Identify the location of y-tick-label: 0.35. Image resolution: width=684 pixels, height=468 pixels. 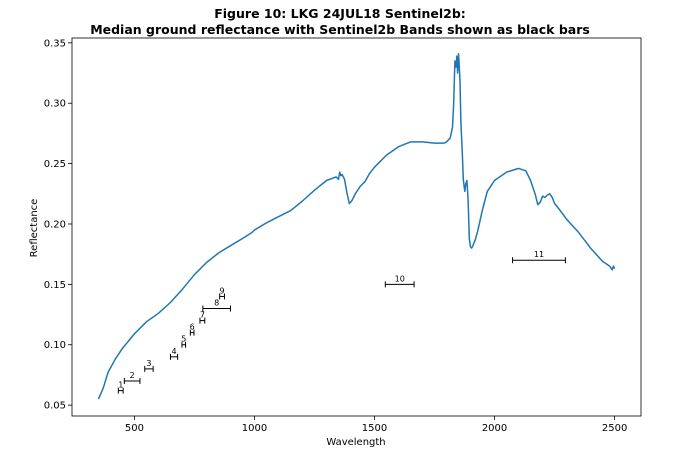
(55, 43).